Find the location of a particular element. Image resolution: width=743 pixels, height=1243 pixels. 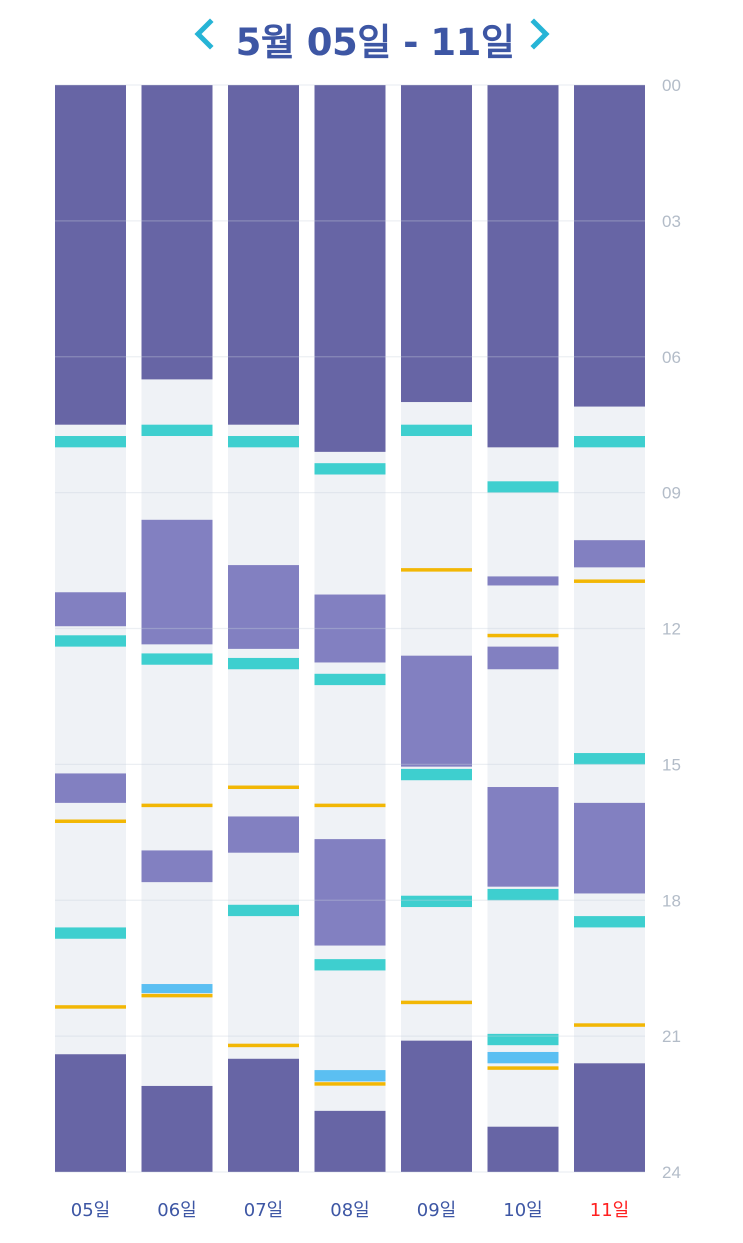

previous-week-button is located at coordinates (204, 34).